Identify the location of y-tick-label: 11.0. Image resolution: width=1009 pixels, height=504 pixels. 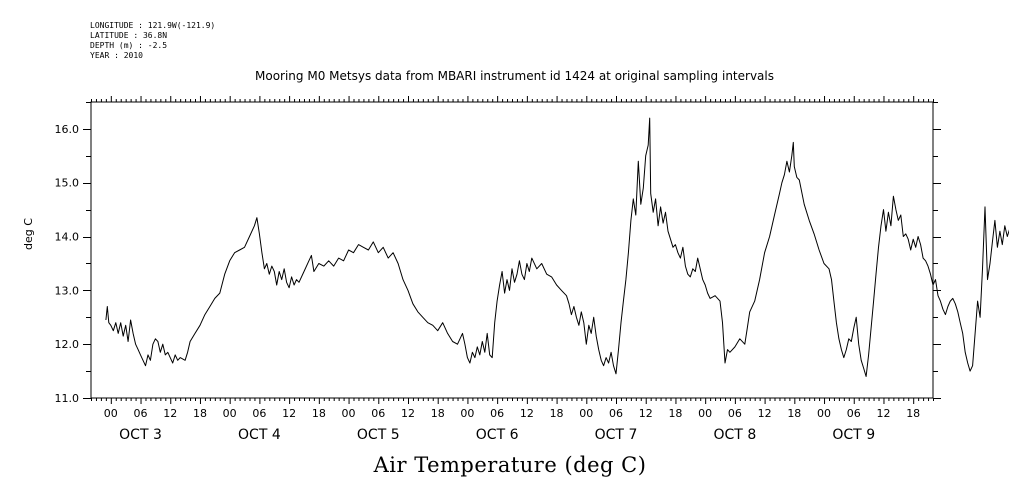
(67, 398).